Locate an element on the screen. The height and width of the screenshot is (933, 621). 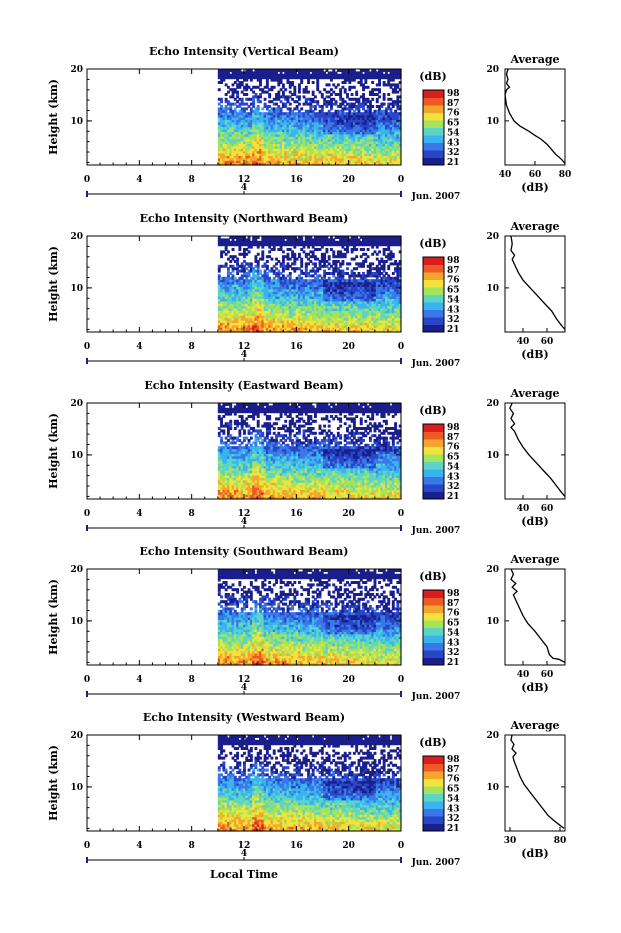
x-tick-label: 8 is located at coordinates (192, 180).